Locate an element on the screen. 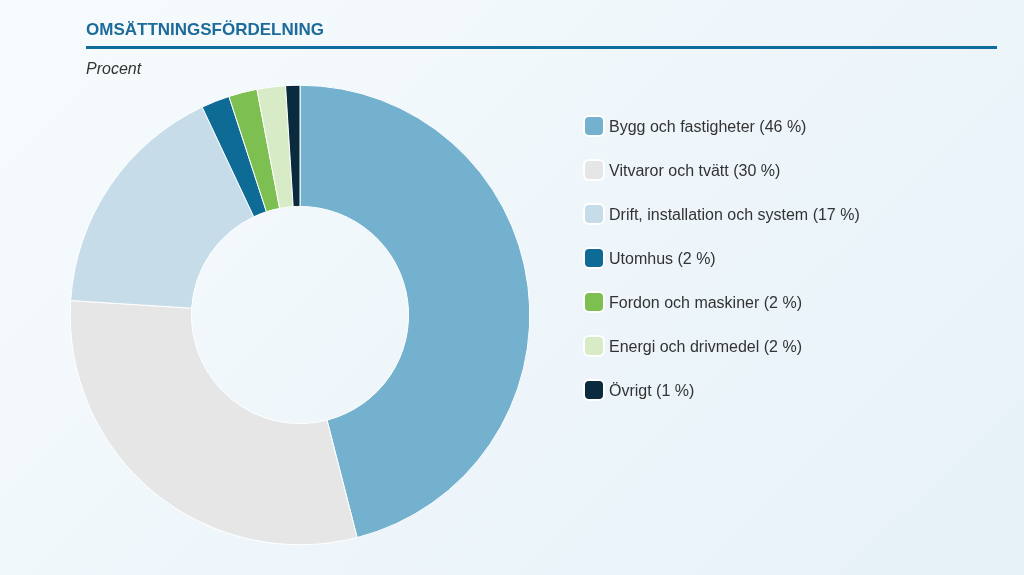 The image size is (1024, 575). chart-subtitle: Procent is located at coordinates (114, 69).